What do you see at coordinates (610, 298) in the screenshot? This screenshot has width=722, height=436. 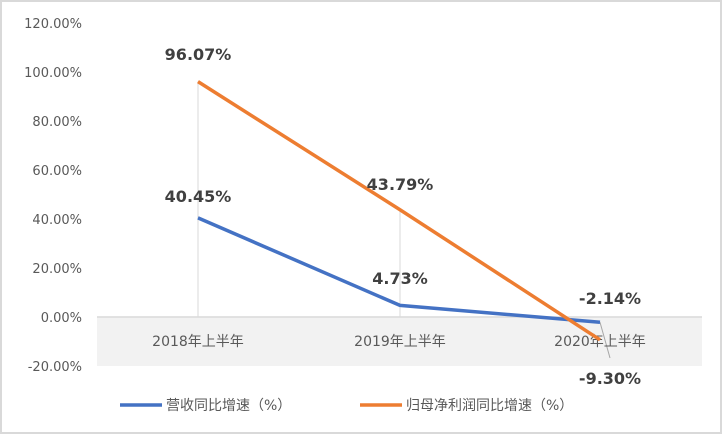 I see `data-label: -2.14%` at bounding box center [610, 298].